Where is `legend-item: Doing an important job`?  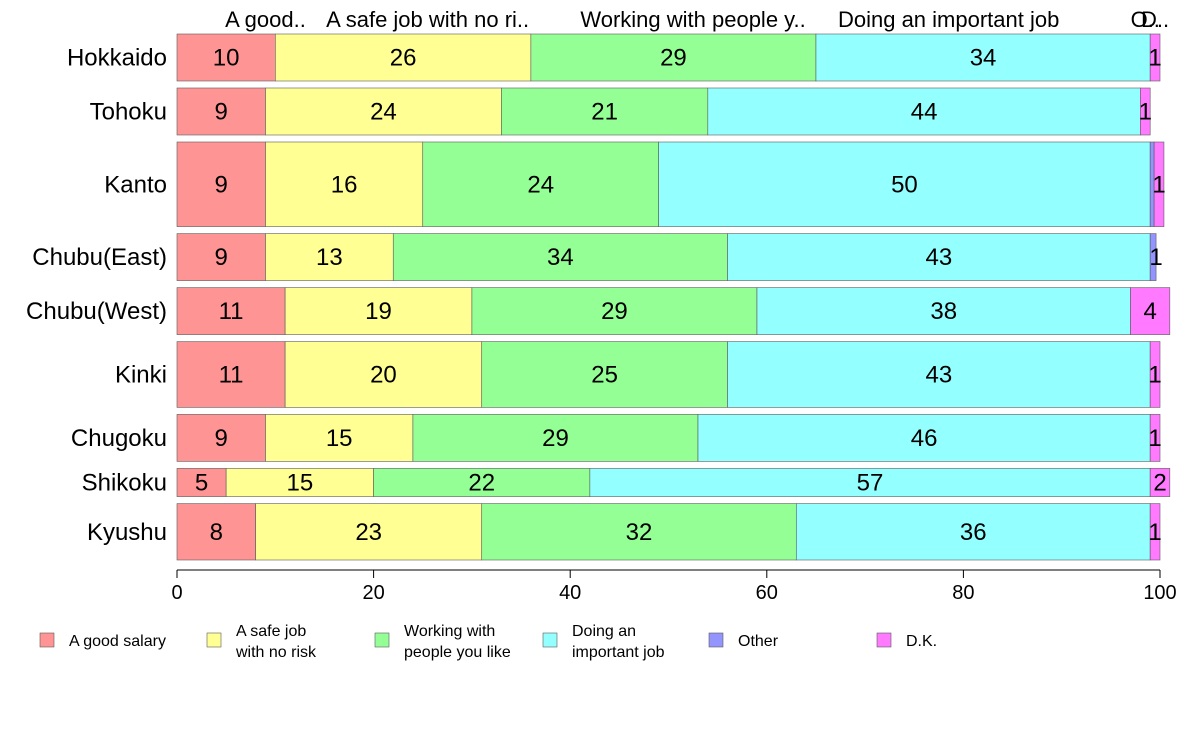
legend-item: Doing an important job is located at coordinates (603, 642).